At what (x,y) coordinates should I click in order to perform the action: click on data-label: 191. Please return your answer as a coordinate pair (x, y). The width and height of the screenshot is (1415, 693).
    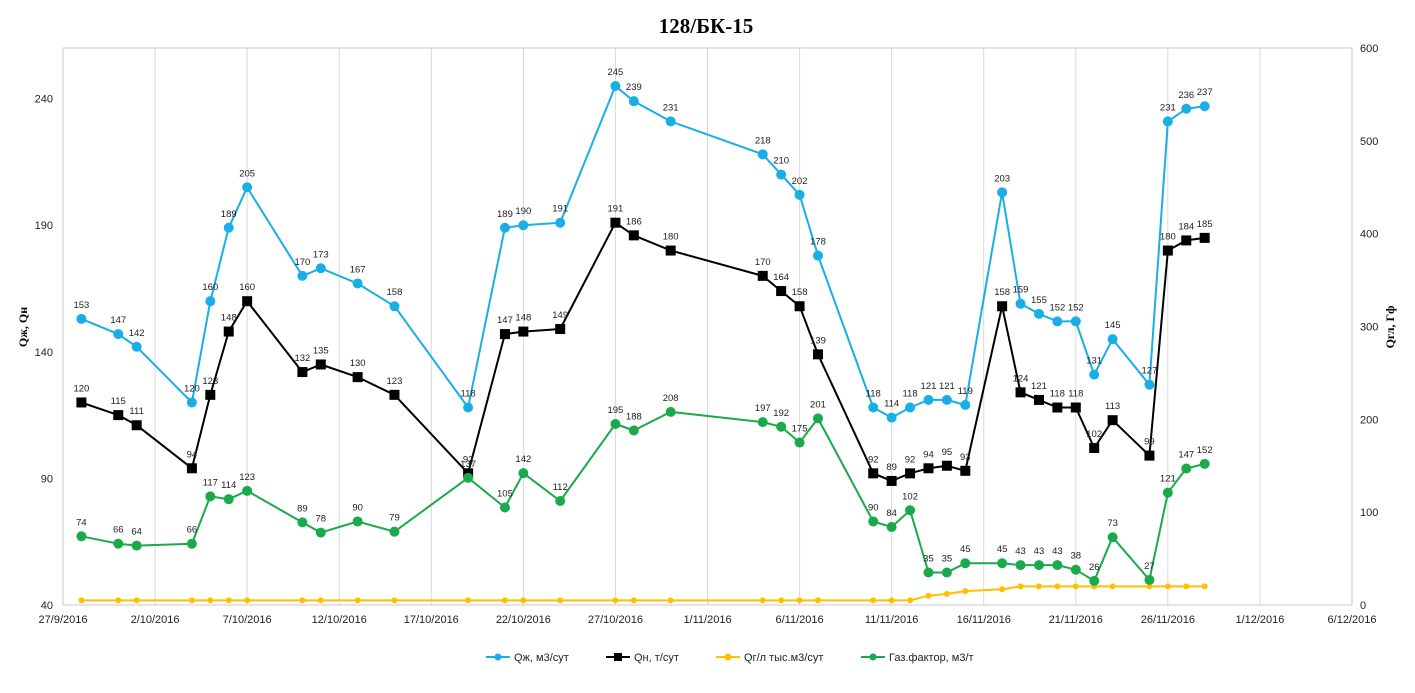
    Looking at the image, I should click on (615, 209).